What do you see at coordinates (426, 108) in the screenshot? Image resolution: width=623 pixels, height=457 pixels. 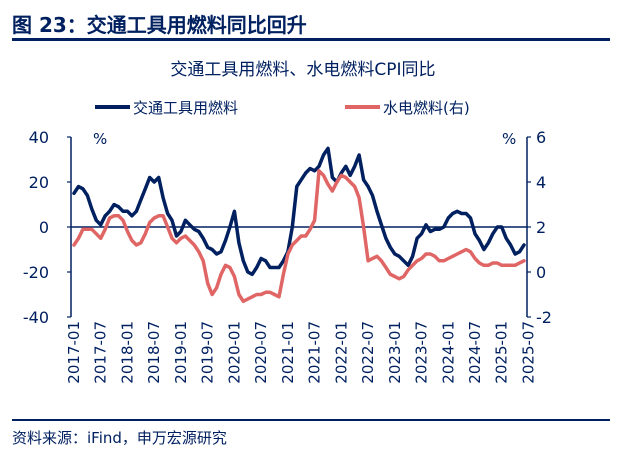 I see `legend-label-series-2: 水电燃料(右)` at bounding box center [426, 108].